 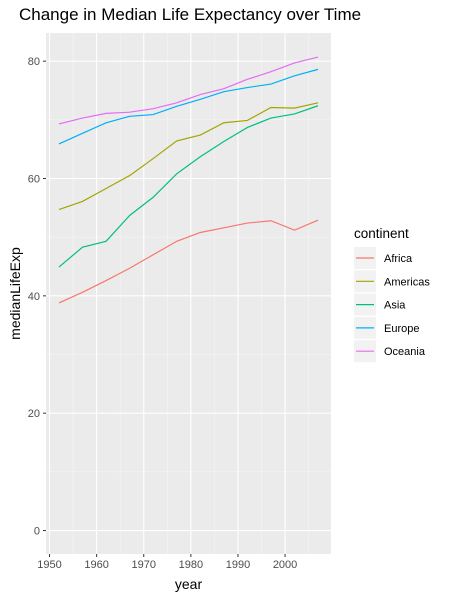 What do you see at coordinates (34, 62) in the screenshot?
I see `y-tick-label: 80` at bounding box center [34, 62].